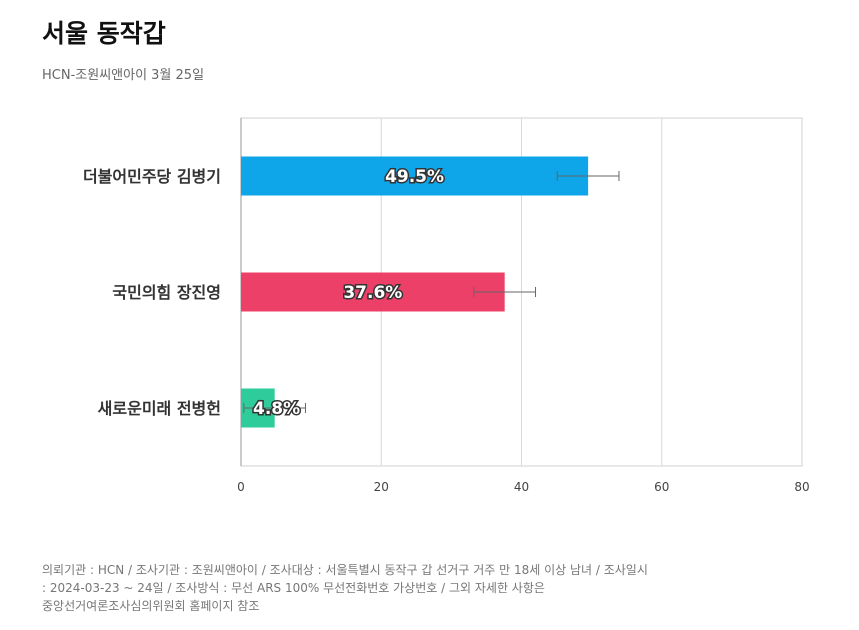 This screenshot has height=630, width=859. I want to click on x-tick-label: 60, so click(661, 487).